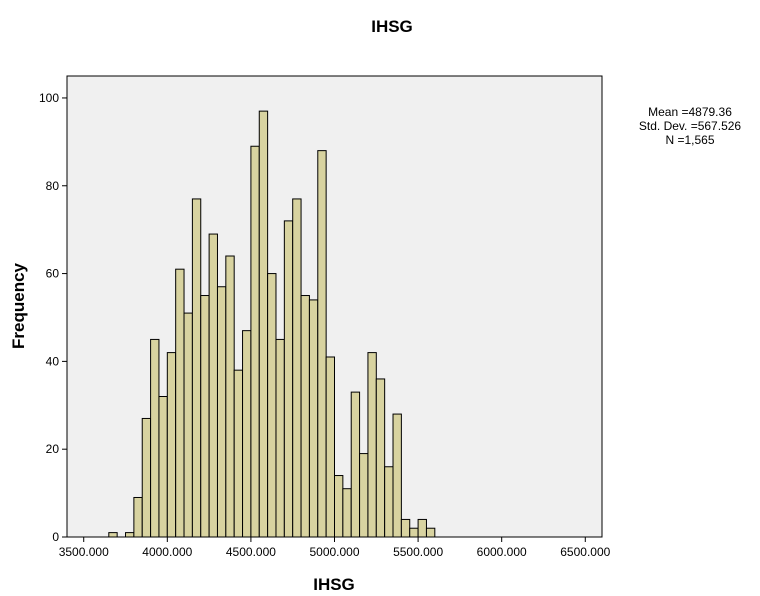  What do you see at coordinates (84, 552) in the screenshot?
I see `x-tick-label: 3500.000` at bounding box center [84, 552].